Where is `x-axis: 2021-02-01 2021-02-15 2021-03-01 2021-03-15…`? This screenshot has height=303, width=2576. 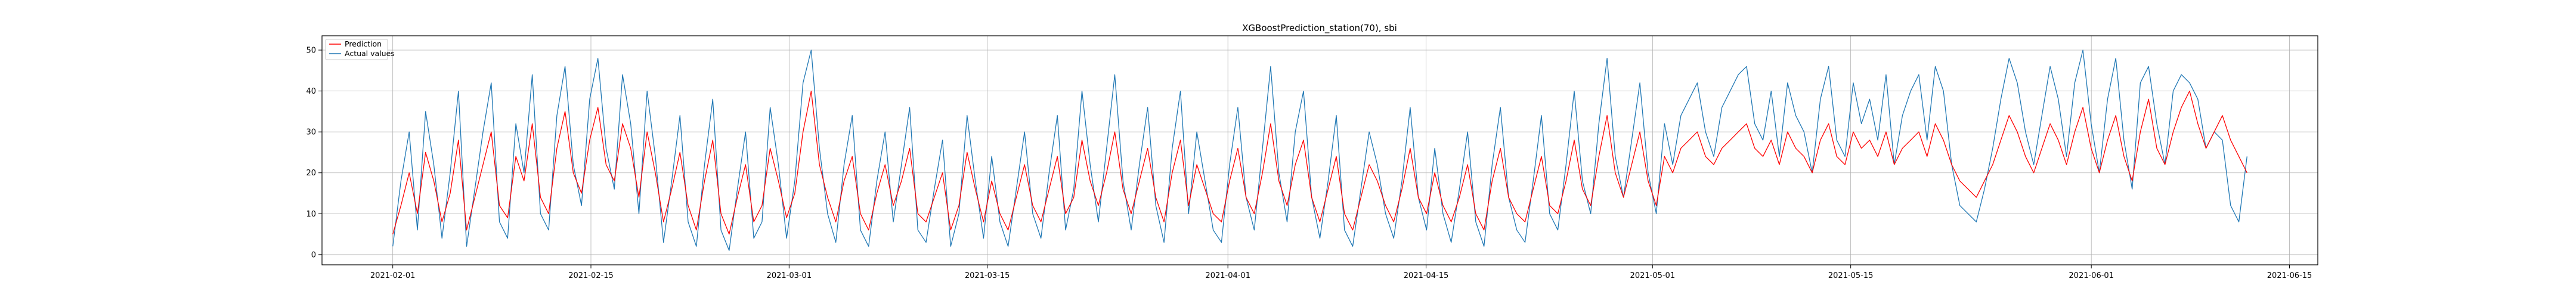 x-axis: 2021-02-01 2021-02-15 2021-03-01 2021-03-15… is located at coordinates (1341, 273).